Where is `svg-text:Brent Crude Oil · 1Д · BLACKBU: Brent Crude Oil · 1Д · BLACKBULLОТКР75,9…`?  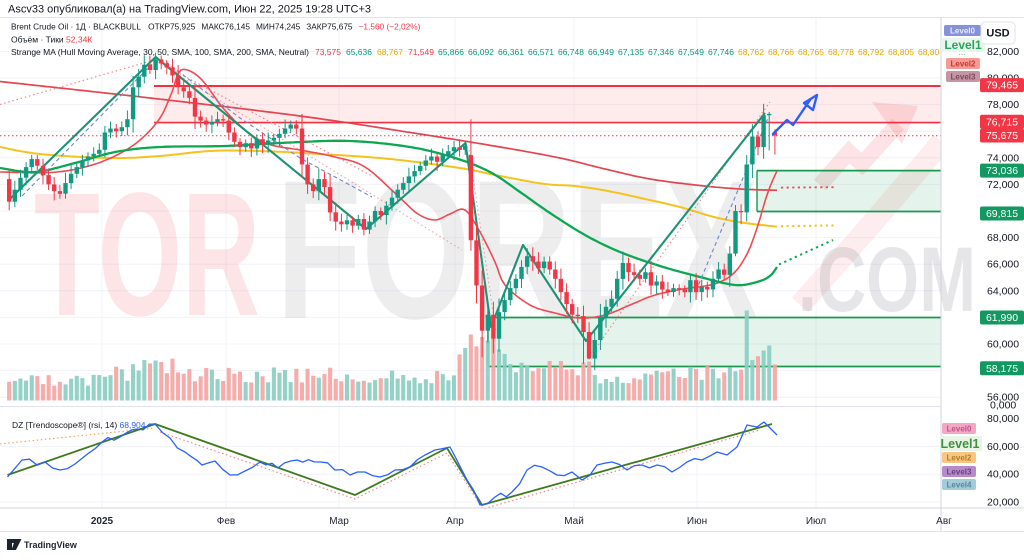
svg-text:Brent Crude Oil · 1Д · BLACKBU: Brent Crude Oil · 1Д · BLACKBULLОТКР75,9… is located at coordinates (216, 27).